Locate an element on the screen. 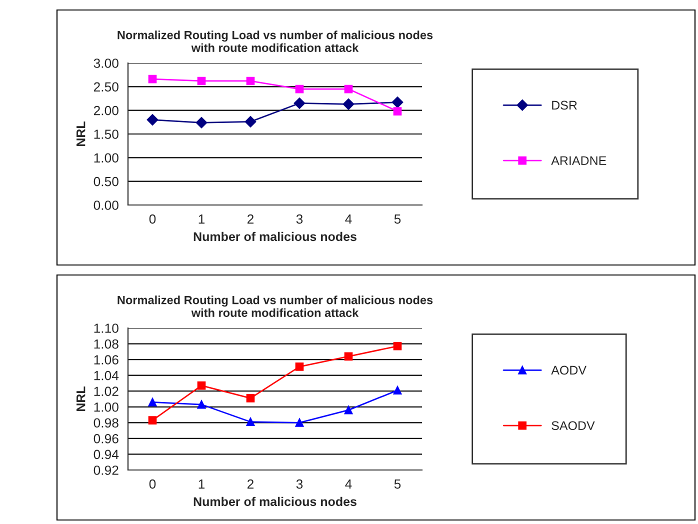 This screenshot has height=524, width=698. y-tick-label: 1.50 is located at coordinates (106, 134).